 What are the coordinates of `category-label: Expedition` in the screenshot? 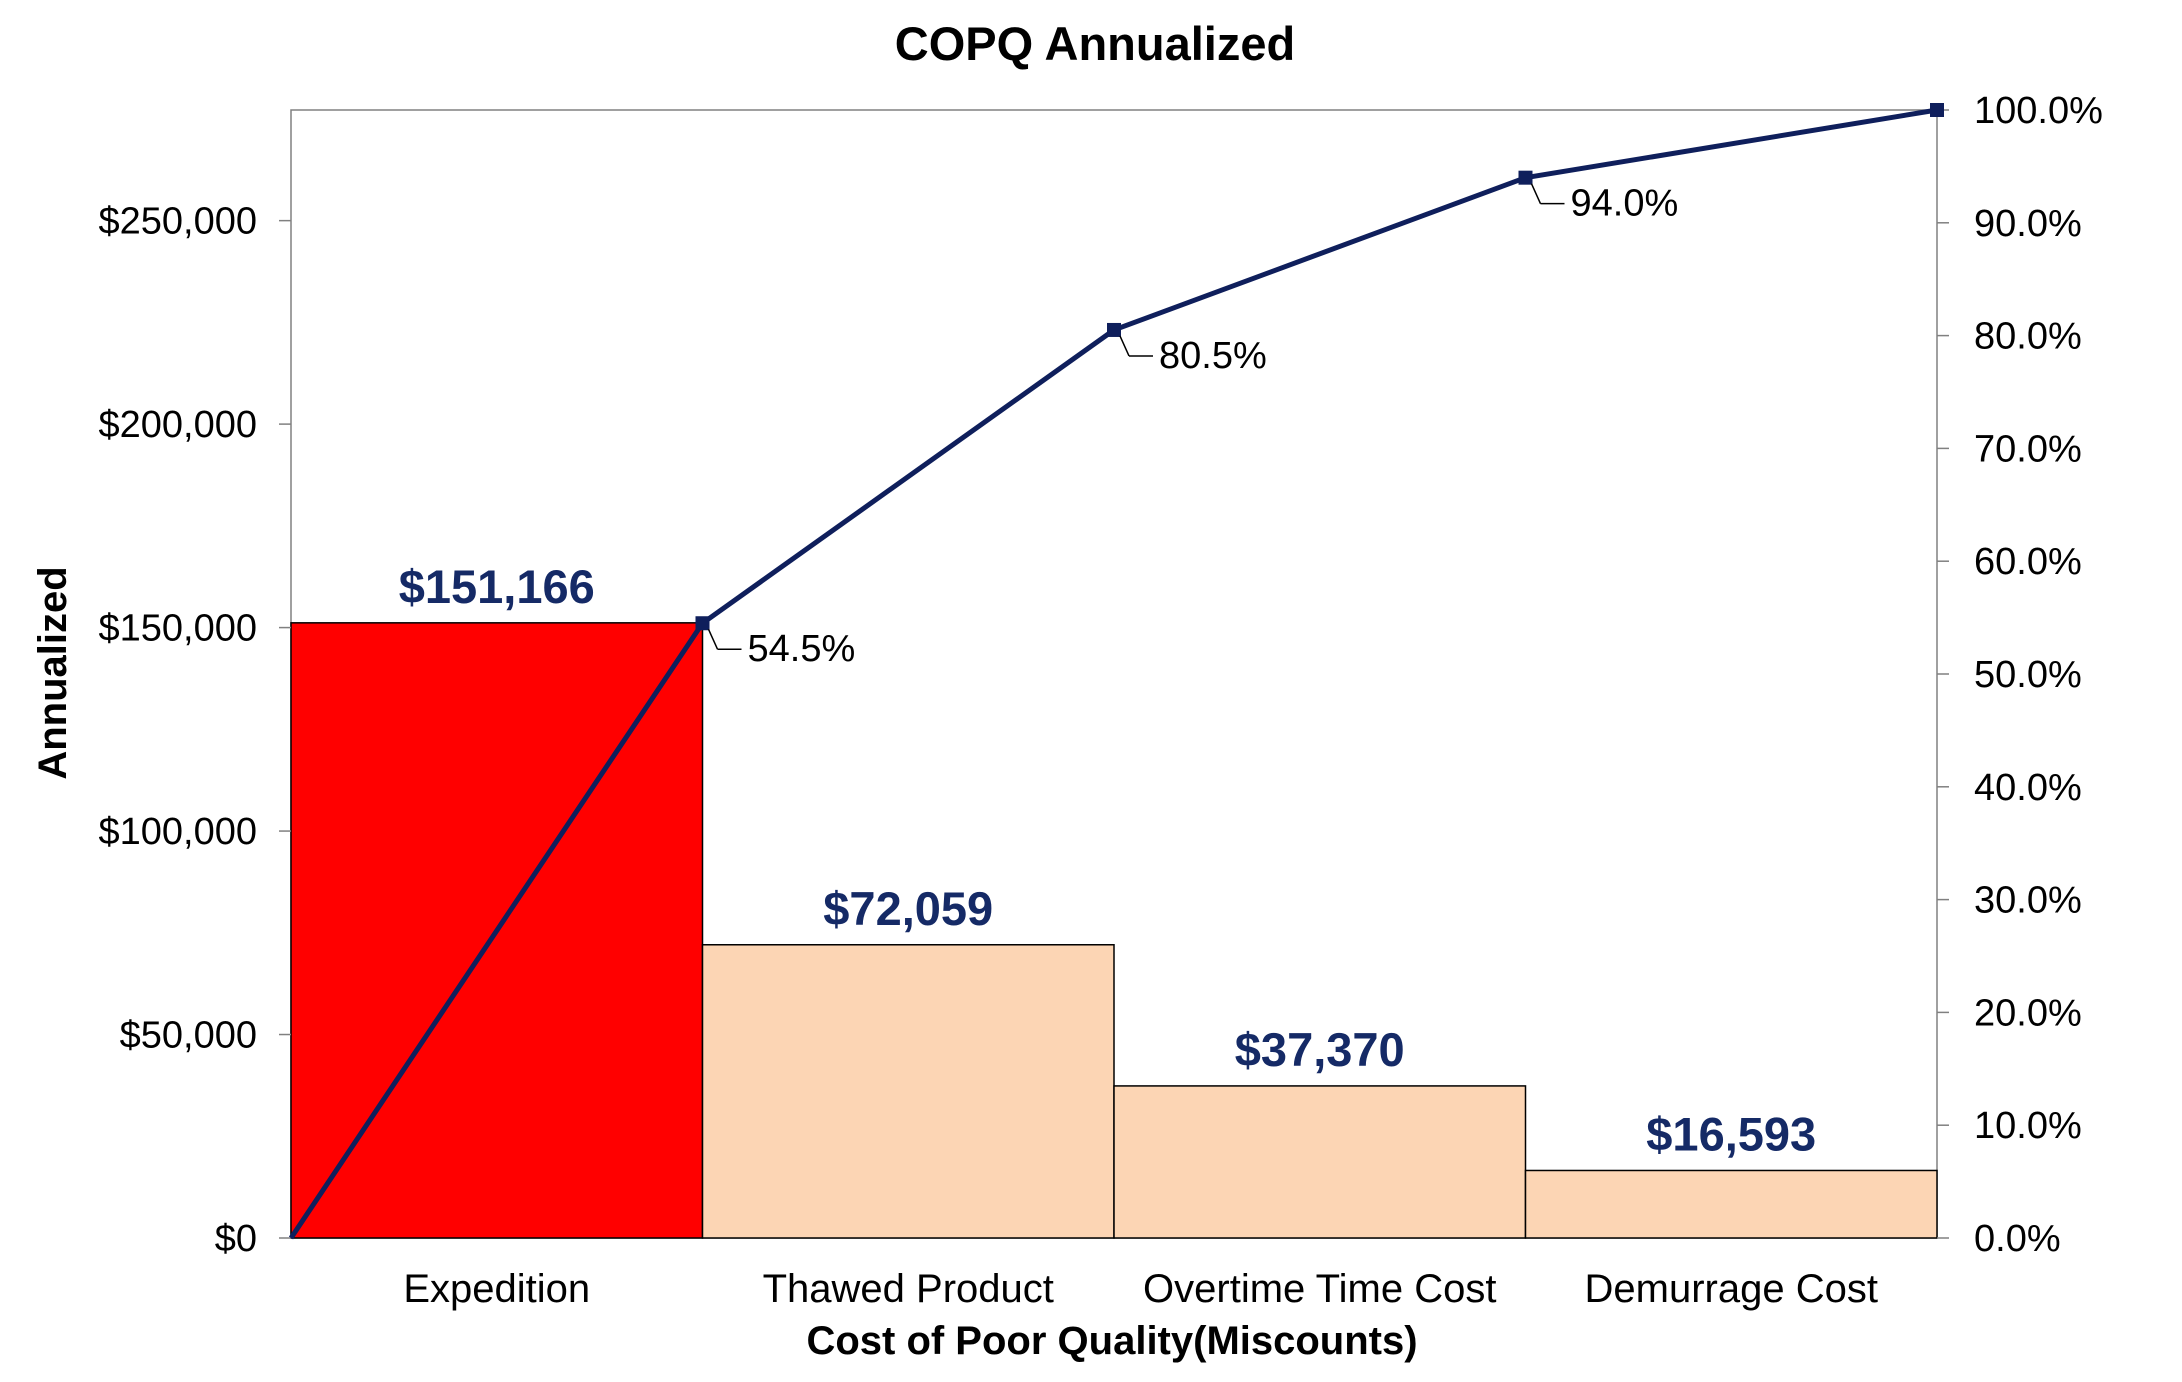 It's located at (496, 1289).